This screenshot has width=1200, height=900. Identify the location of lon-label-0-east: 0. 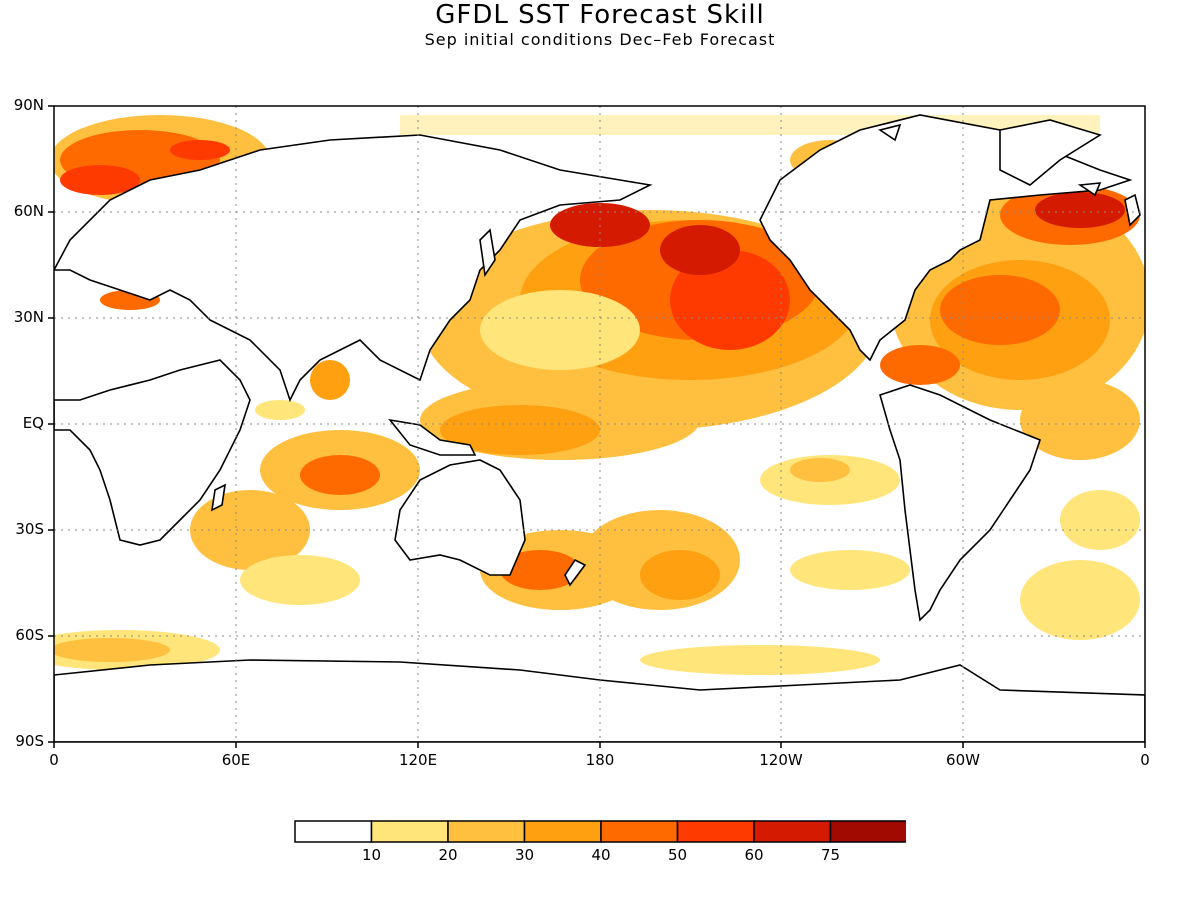
(1145, 760).